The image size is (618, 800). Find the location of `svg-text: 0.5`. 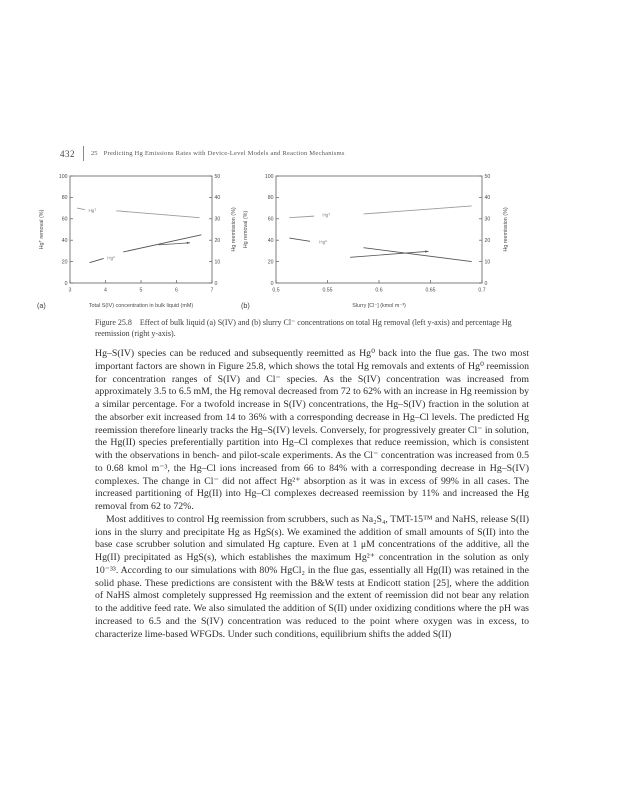

svg-text: 0.5 is located at coordinates (275, 291).